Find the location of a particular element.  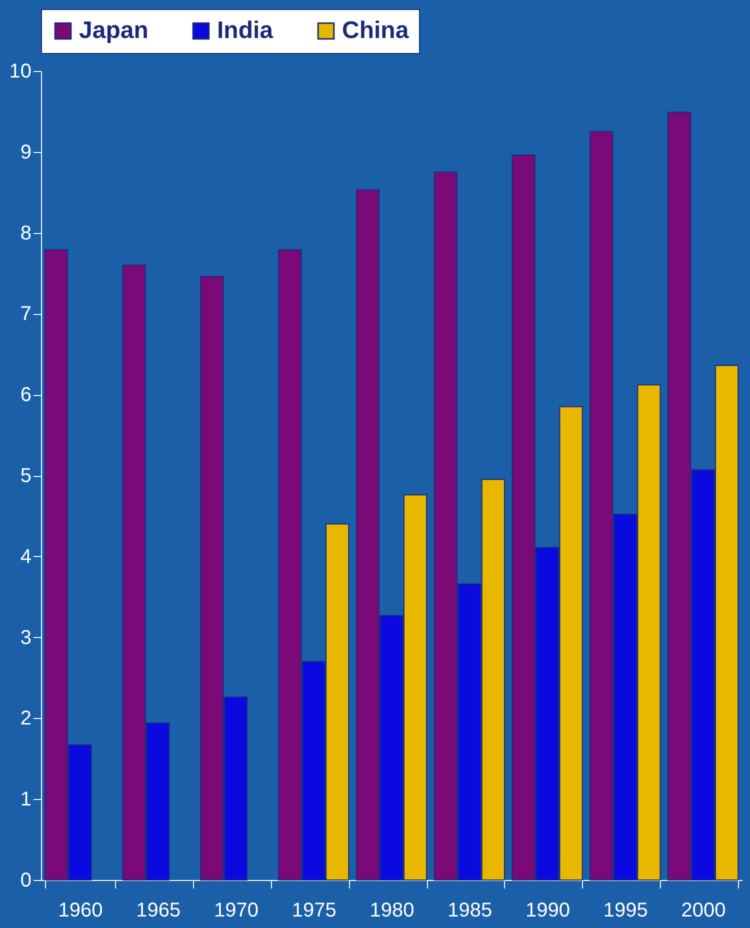

x-tick-label: 1975 is located at coordinates (314, 911).